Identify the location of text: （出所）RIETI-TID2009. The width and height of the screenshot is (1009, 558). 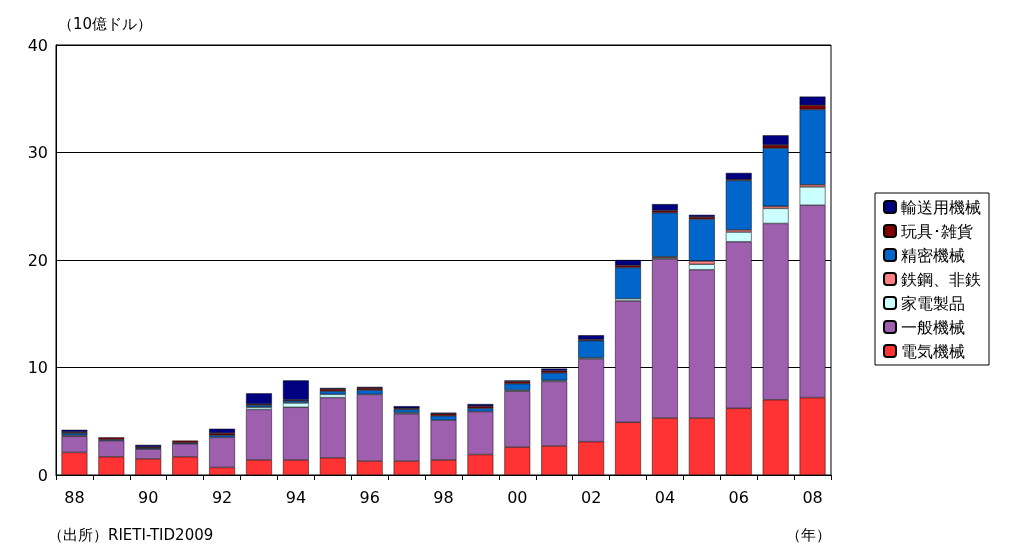
(131, 534).